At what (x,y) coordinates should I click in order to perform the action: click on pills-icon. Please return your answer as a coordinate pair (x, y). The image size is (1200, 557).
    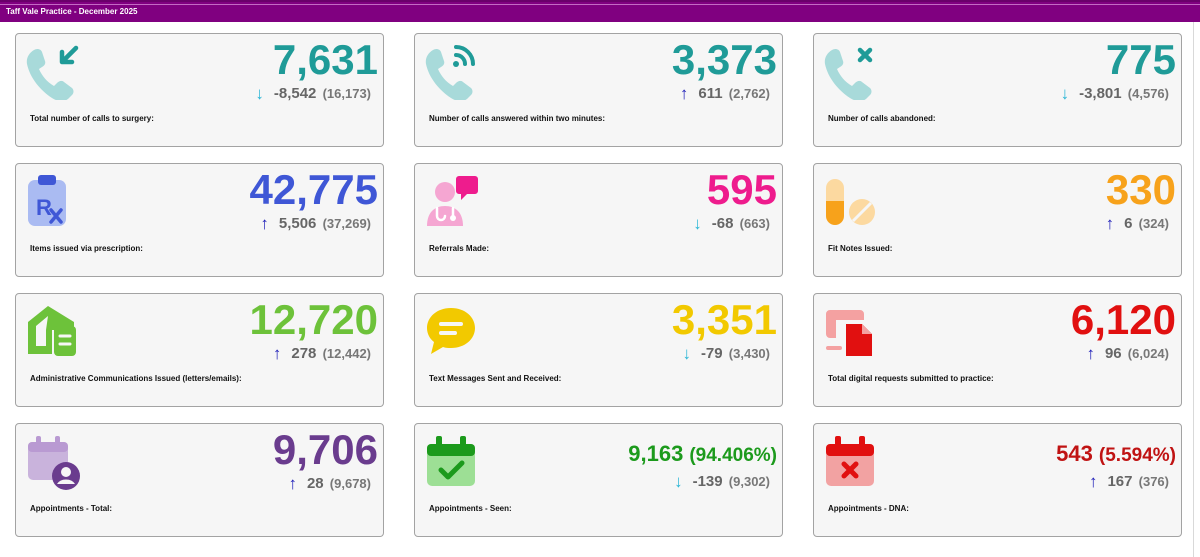
    Looking at the image, I should click on (850, 201).